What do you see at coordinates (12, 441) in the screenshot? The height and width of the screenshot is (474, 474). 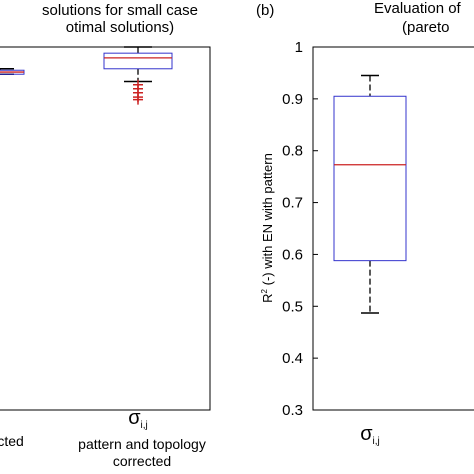 I see `panel-a-xtick-left: rrected` at bounding box center [12, 441].